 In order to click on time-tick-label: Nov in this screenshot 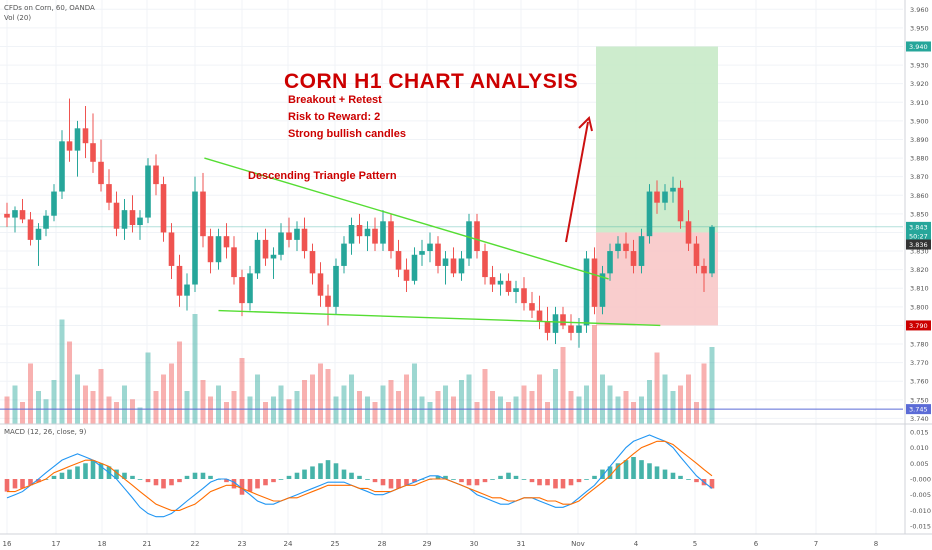, I will do `click(578, 544)`.